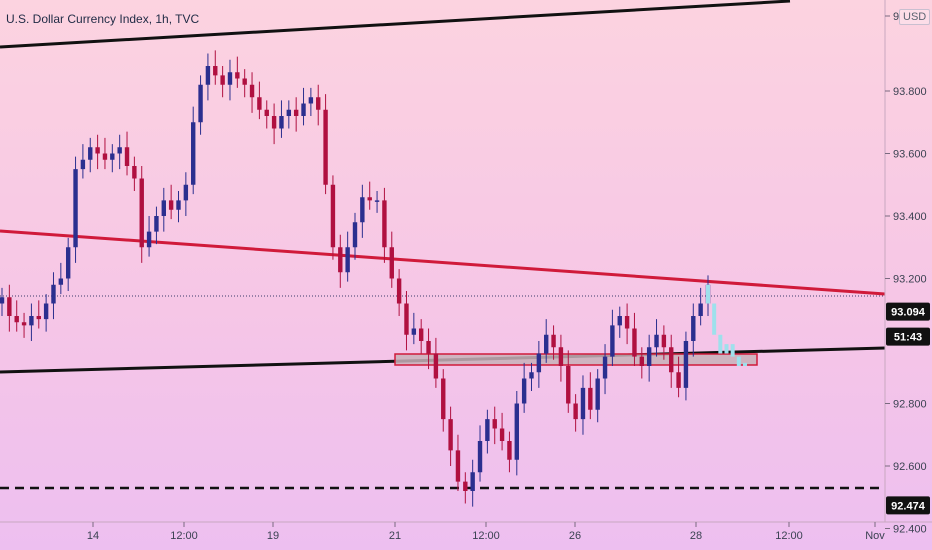 The image size is (932, 550). What do you see at coordinates (910, 467) in the screenshot?
I see `price-tick-label: 92.600` at bounding box center [910, 467].